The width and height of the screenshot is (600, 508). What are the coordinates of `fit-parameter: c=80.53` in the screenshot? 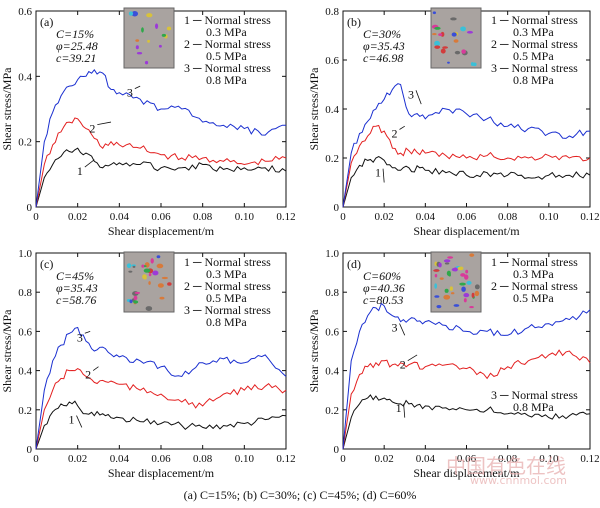 It's located at (383, 300).